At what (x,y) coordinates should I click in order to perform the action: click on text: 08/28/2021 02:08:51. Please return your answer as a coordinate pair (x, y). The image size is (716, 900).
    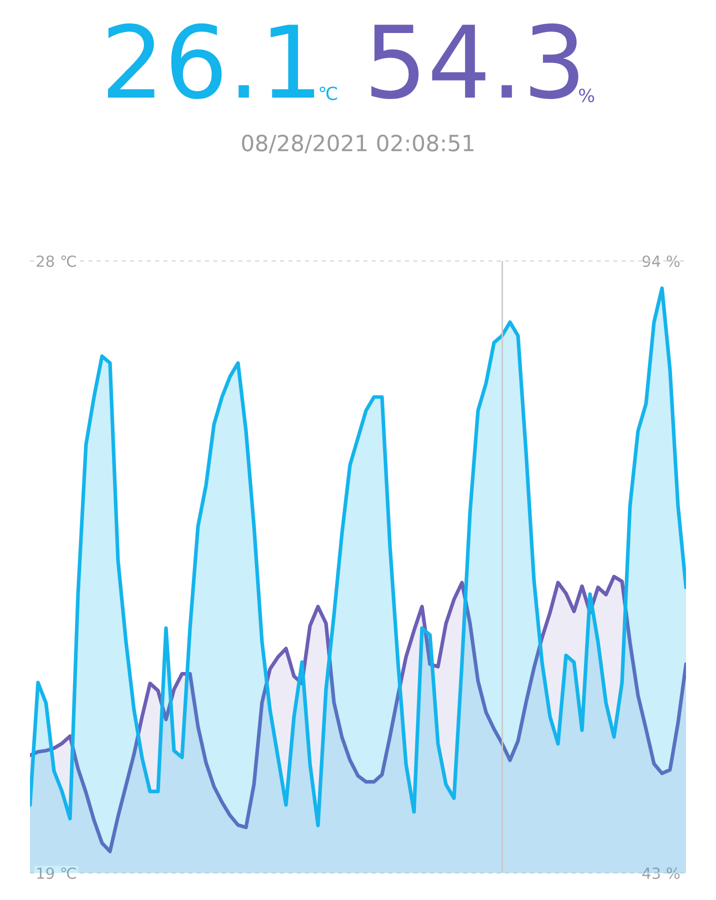
    Looking at the image, I should click on (358, 144).